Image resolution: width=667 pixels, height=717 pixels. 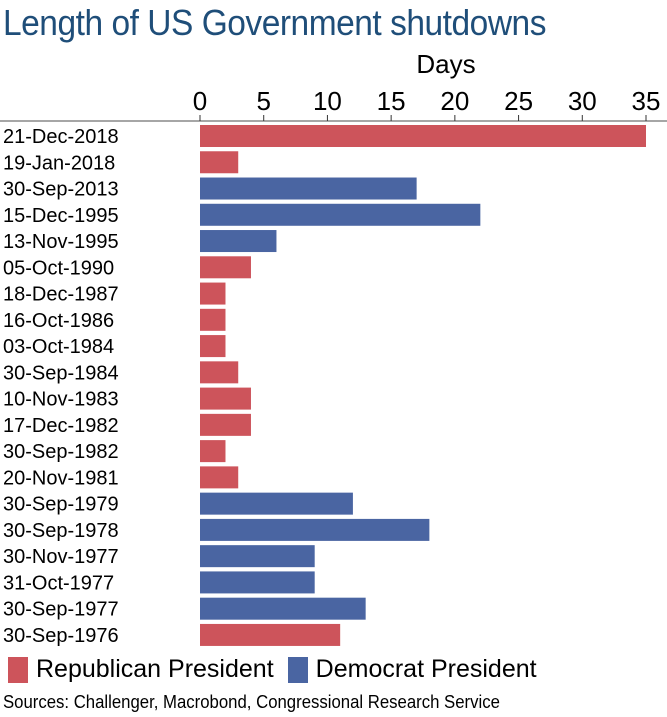 What do you see at coordinates (61, 505) in the screenshot?
I see `y-category-label: 30-Sep-1979` at bounding box center [61, 505].